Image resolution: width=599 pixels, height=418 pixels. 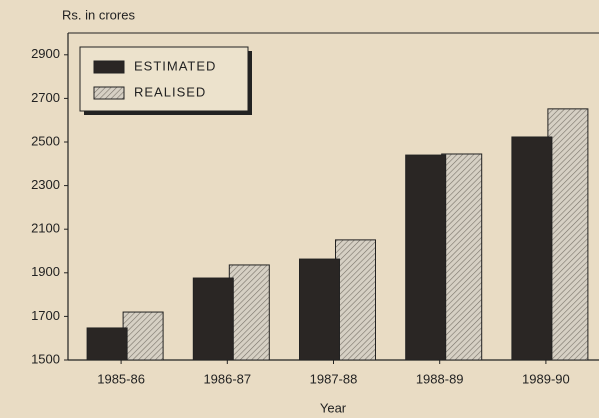 What do you see at coordinates (45, 271) in the screenshot?
I see `y-tick-label: 1900` at bounding box center [45, 271].